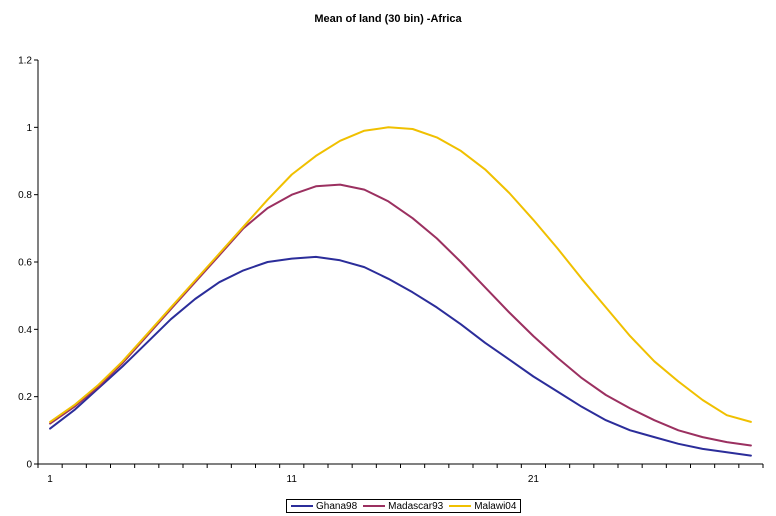 The height and width of the screenshot is (516, 776). I want to click on y-tick-label: 1, so click(29, 128).